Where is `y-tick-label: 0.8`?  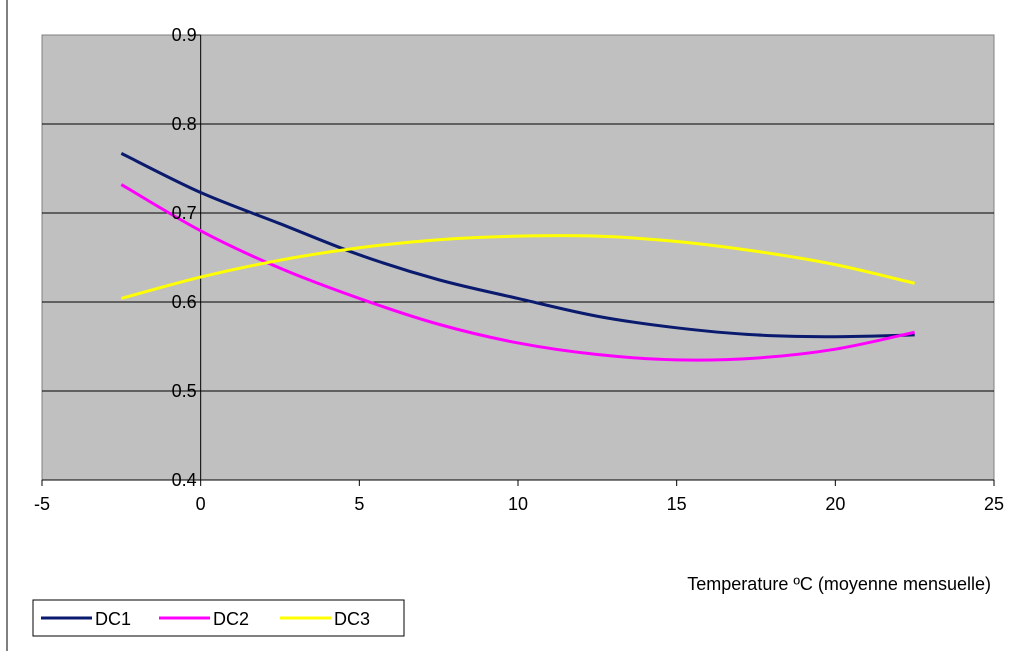 y-tick-label: 0.8 is located at coordinates (184, 124).